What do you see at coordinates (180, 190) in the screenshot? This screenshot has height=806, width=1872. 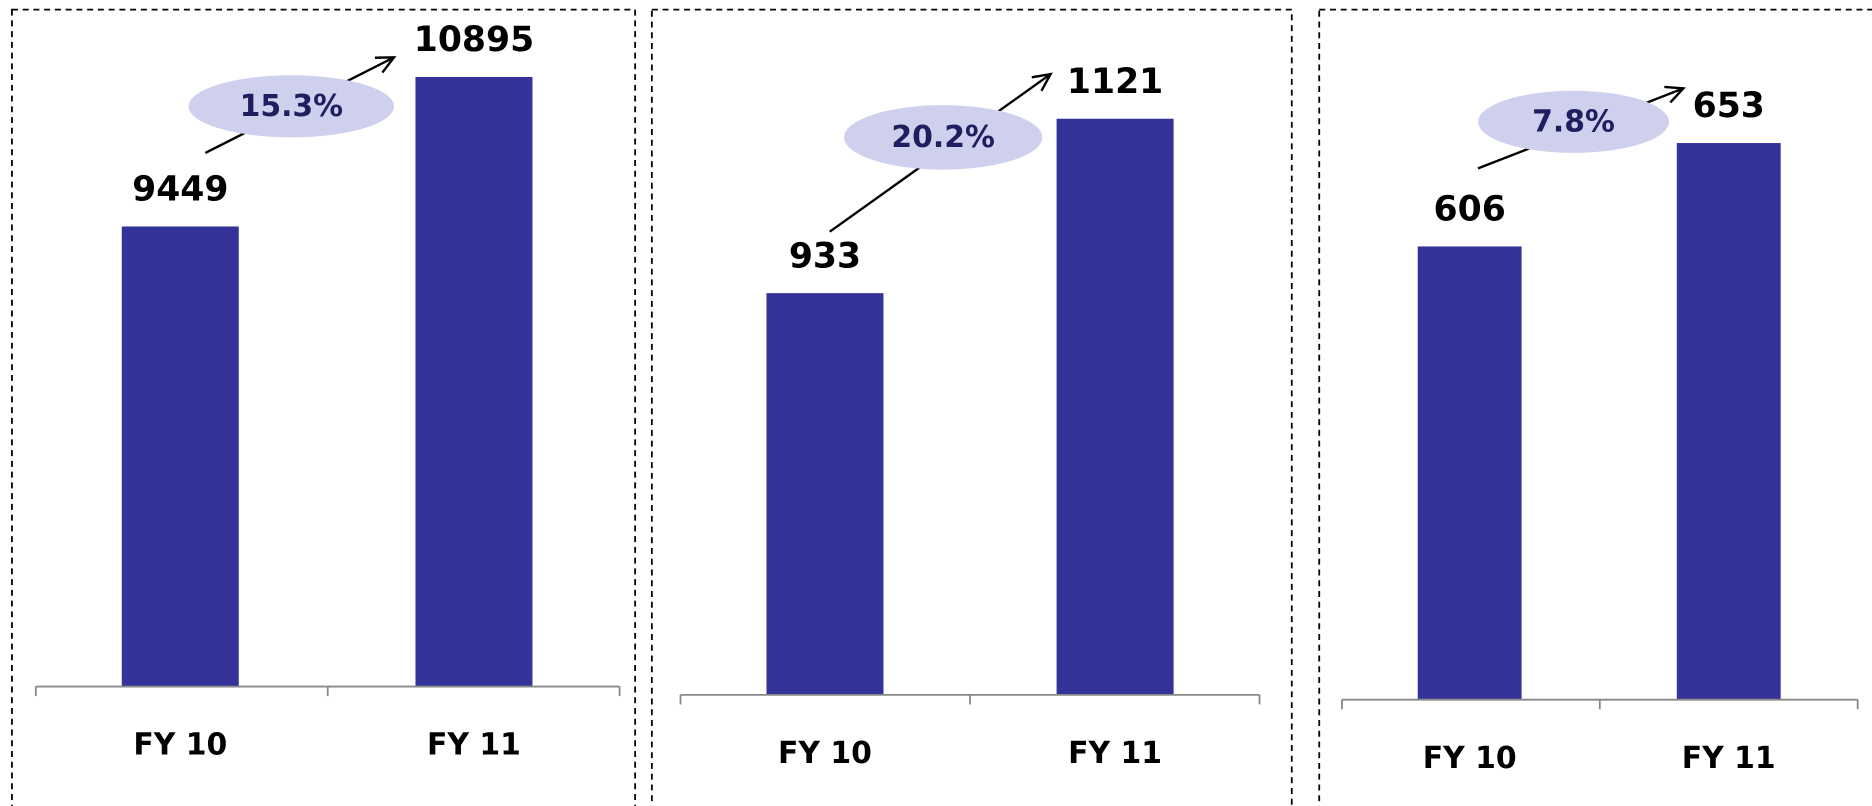 I see `value-label: 9449` at bounding box center [180, 190].